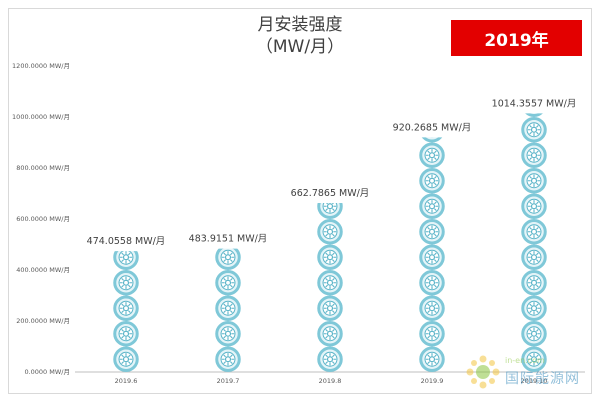 This screenshot has width=600, height=400. What do you see at coordinates (534, 103) in the screenshot?
I see `data-label: 1014.3557 MW/月` at bounding box center [534, 103].